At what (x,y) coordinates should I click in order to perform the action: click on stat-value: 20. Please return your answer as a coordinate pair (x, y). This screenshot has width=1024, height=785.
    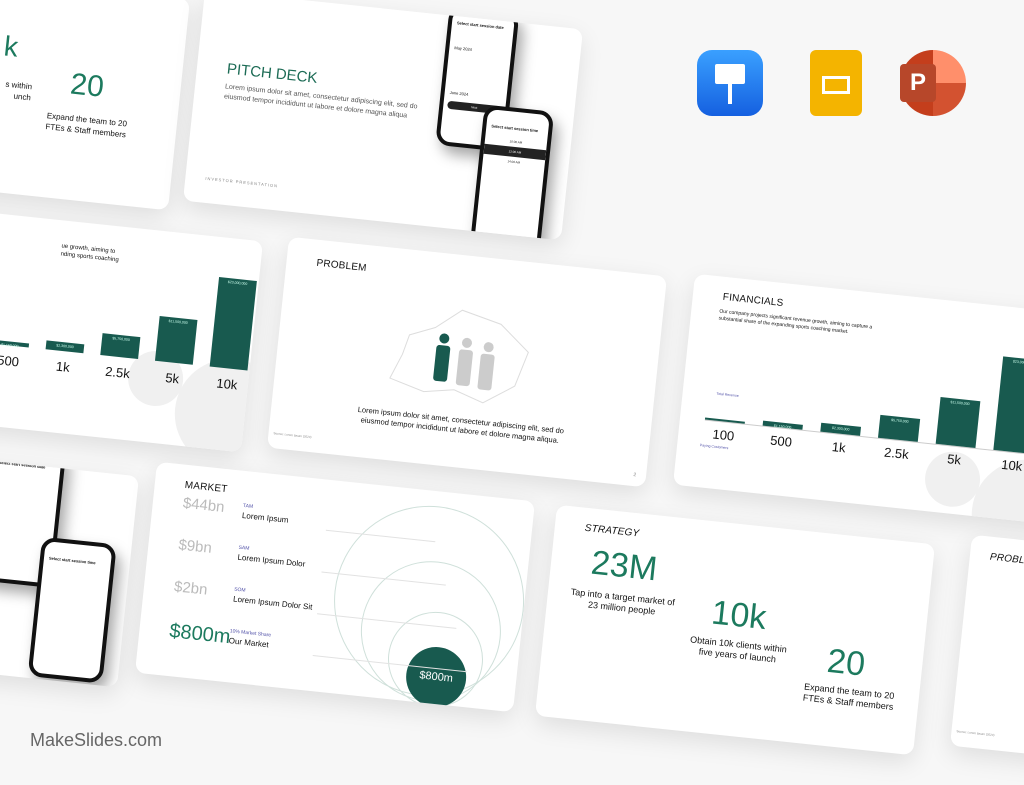
    Looking at the image, I should click on (846, 662).